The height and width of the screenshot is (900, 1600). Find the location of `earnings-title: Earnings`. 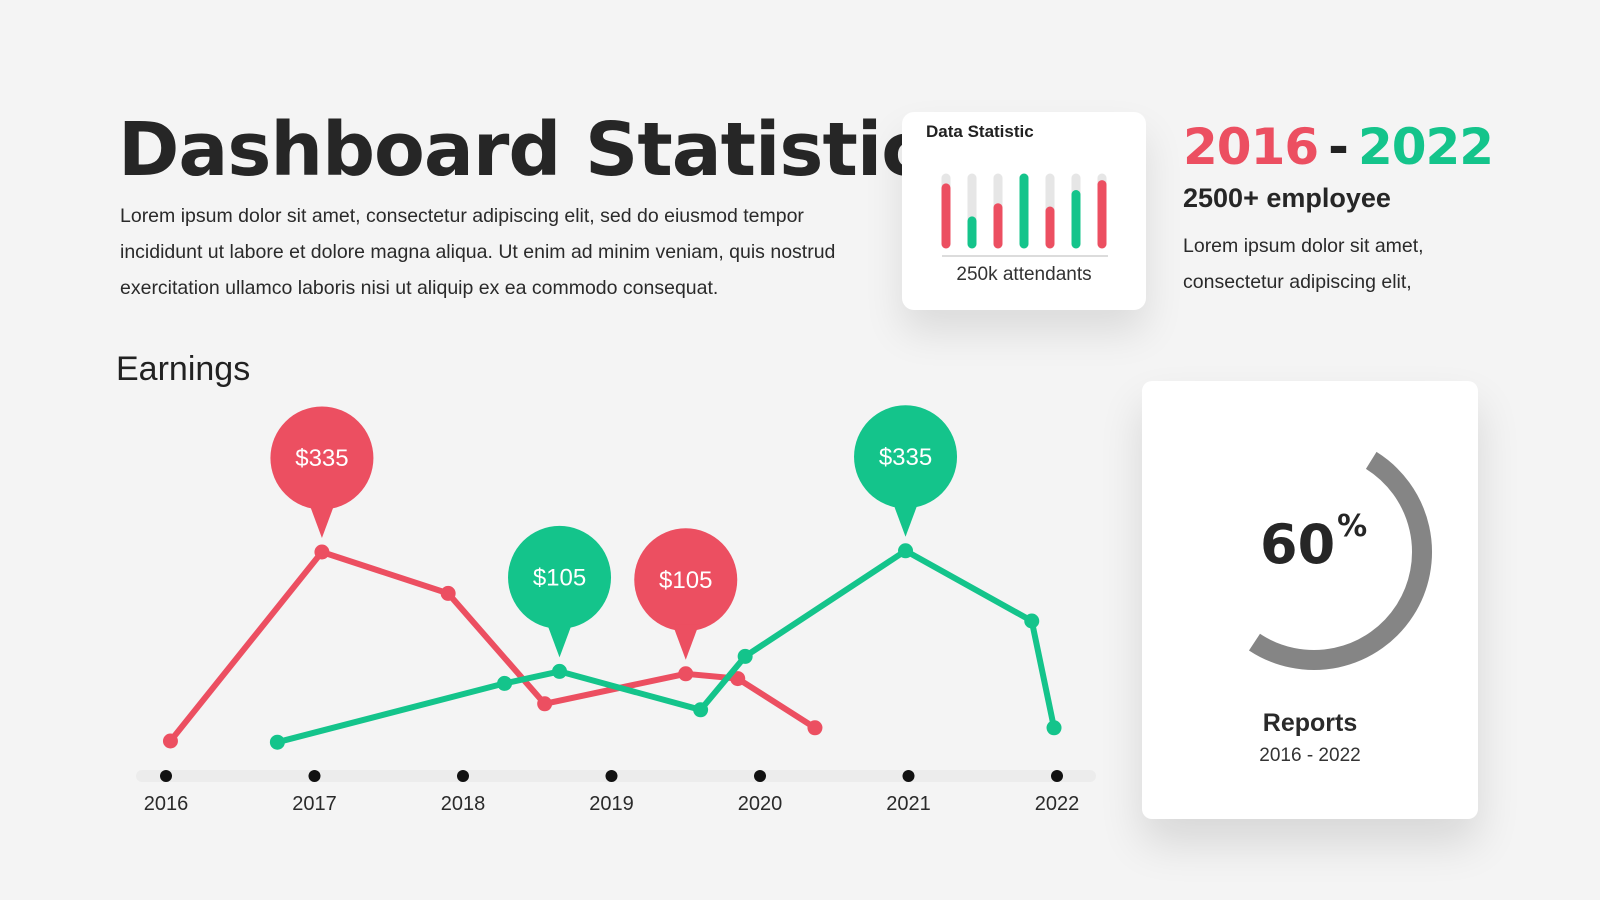

earnings-title: Earnings is located at coordinates (183, 369).